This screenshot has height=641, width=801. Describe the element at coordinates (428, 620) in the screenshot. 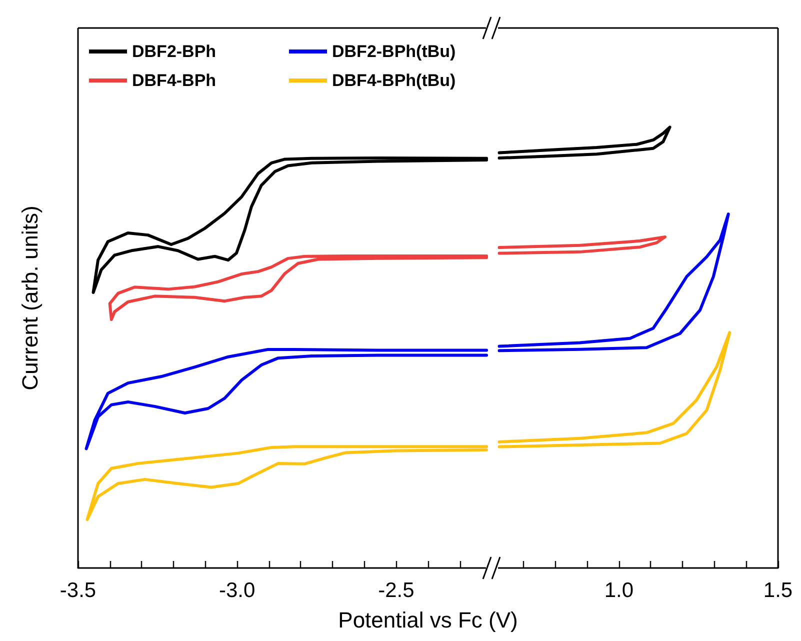

I see `x-axis-title: Potential vs Fc (V)` at that location.